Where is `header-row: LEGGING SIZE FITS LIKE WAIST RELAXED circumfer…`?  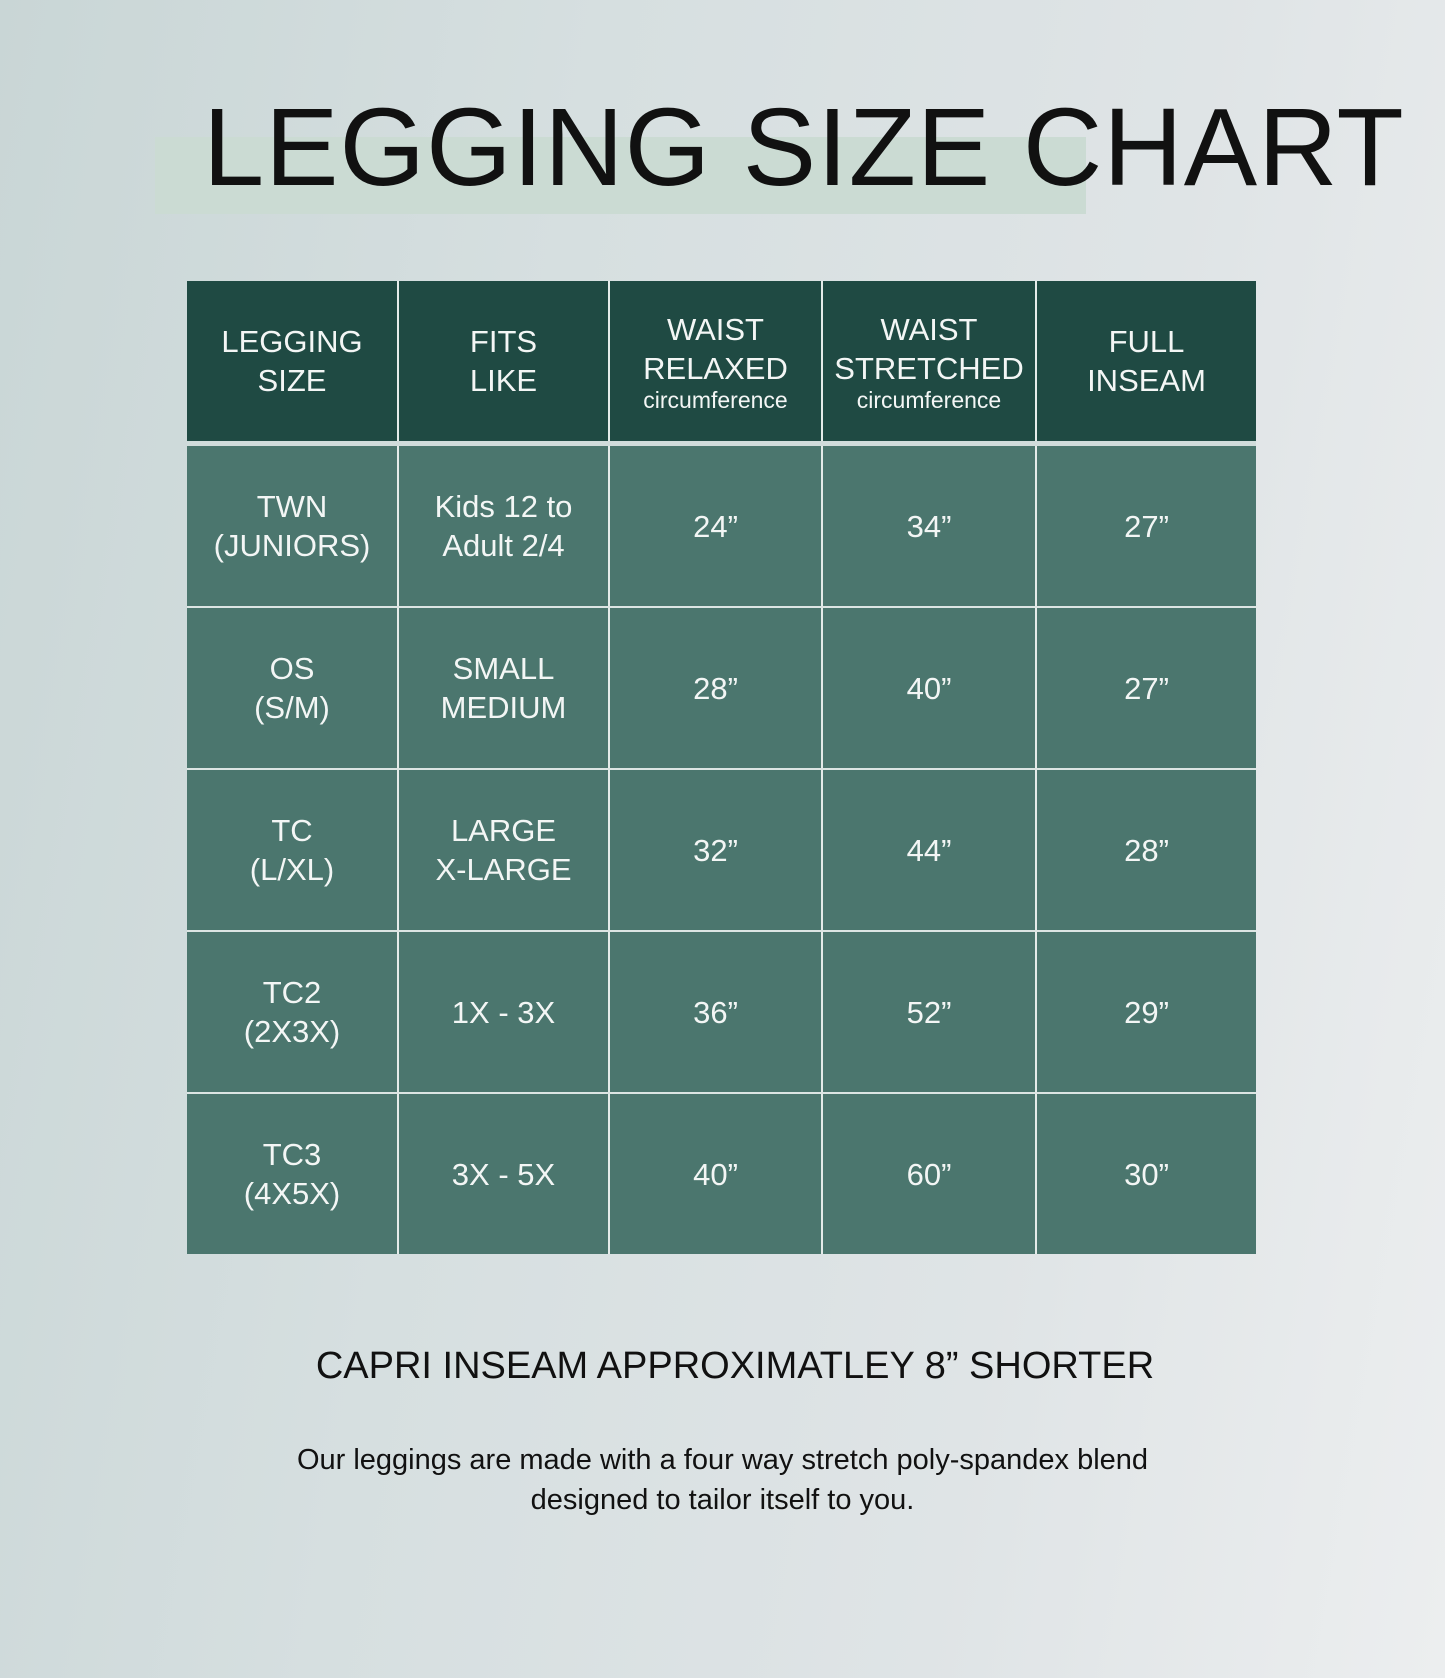
header-row: LEGGING SIZE FITS LIKE WAIST RELAXED circumfer… is located at coordinates (721, 361).